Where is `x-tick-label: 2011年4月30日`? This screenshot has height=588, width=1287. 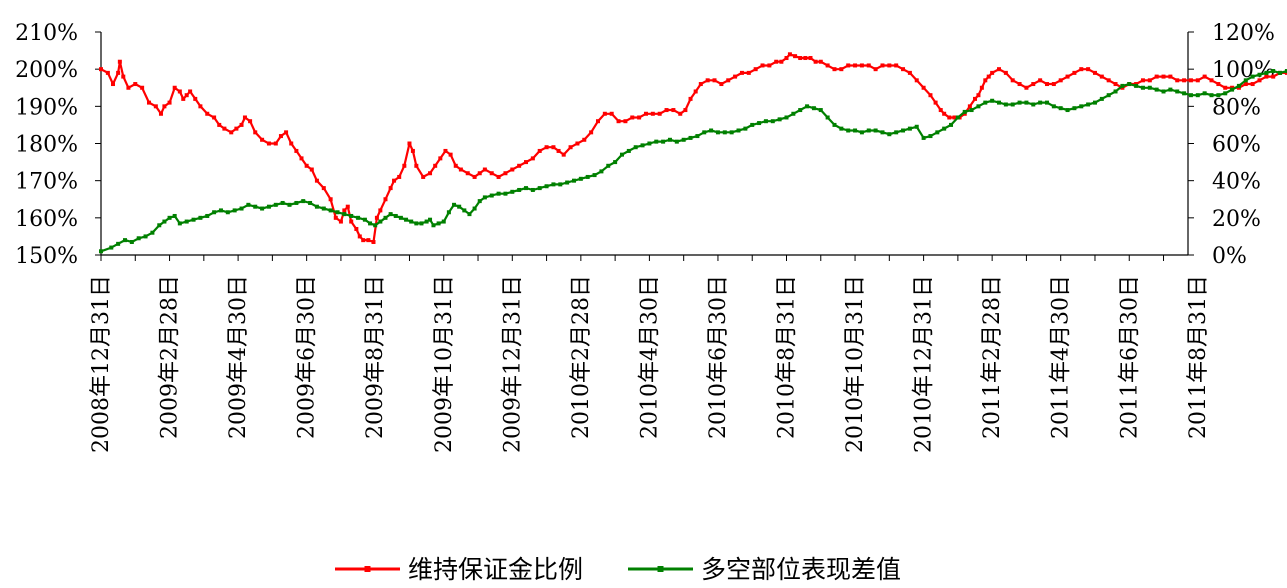
x-tick-label: 2011年4月30日 is located at coordinates (1061, 357).